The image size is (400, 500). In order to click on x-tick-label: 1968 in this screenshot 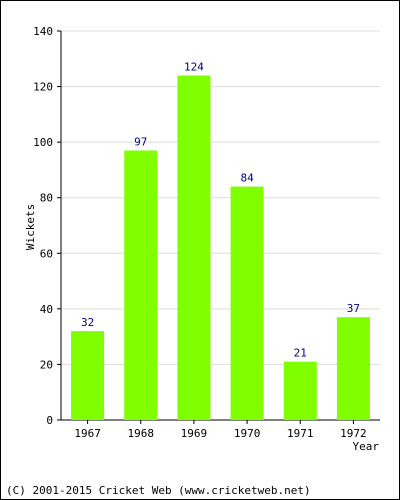, I will do `click(141, 433)`.